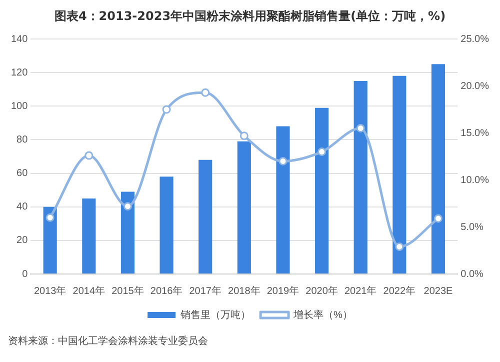 The image size is (500, 362). I want to click on y2-tick-label: 10.0%, so click(475, 180).